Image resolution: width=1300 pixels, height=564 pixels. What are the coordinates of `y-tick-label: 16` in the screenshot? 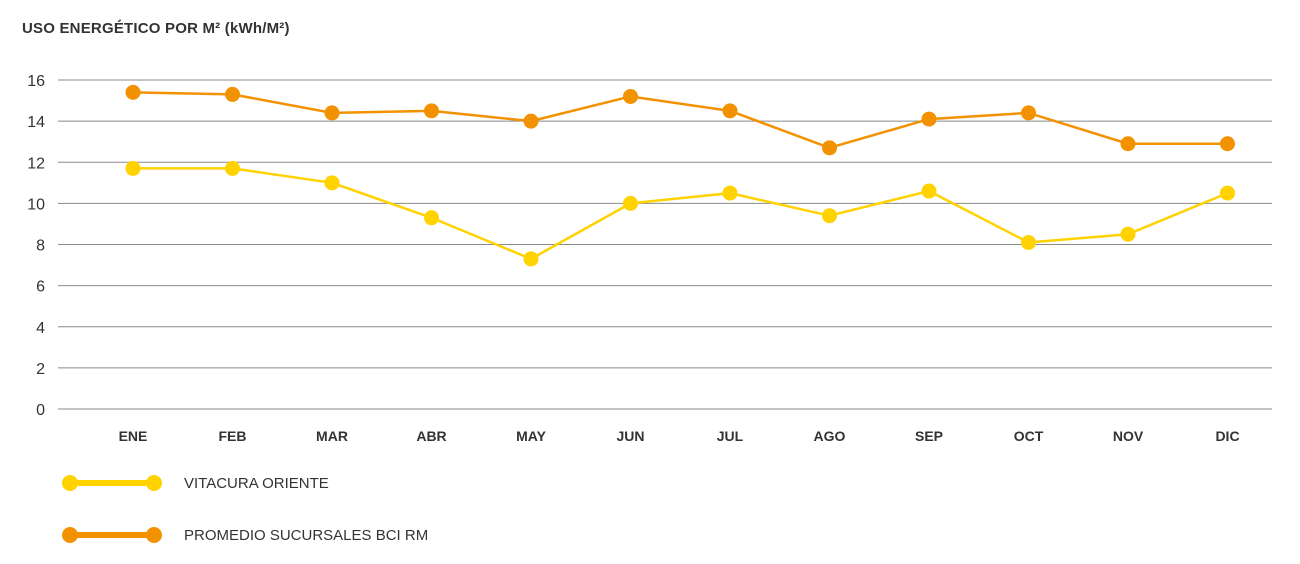 It's located at (36, 81).